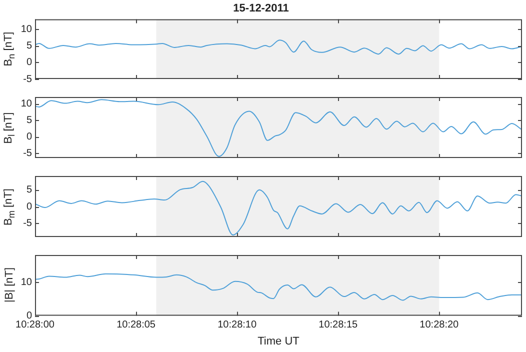 This screenshot has width=526, height=352. What do you see at coordinates (261, 8) in the screenshot?
I see `chart-title: 15-12-2011` at bounding box center [261, 8].